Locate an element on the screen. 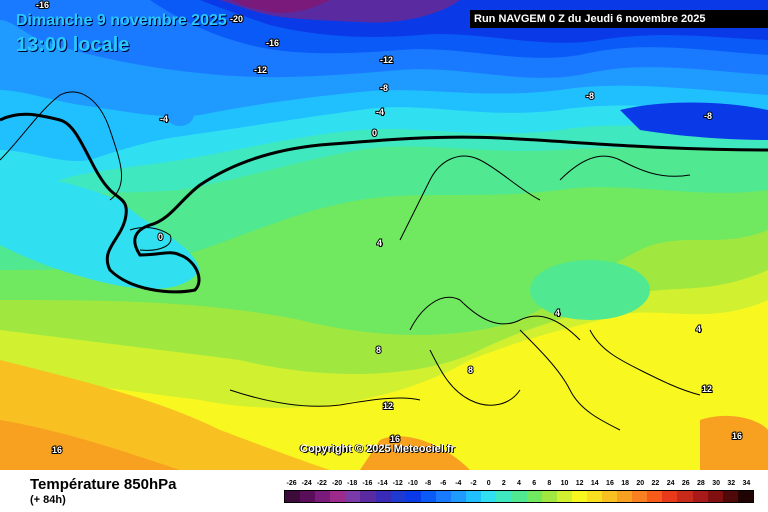 This screenshot has width=768, height=512. legend-label: 26 is located at coordinates (685, 483).